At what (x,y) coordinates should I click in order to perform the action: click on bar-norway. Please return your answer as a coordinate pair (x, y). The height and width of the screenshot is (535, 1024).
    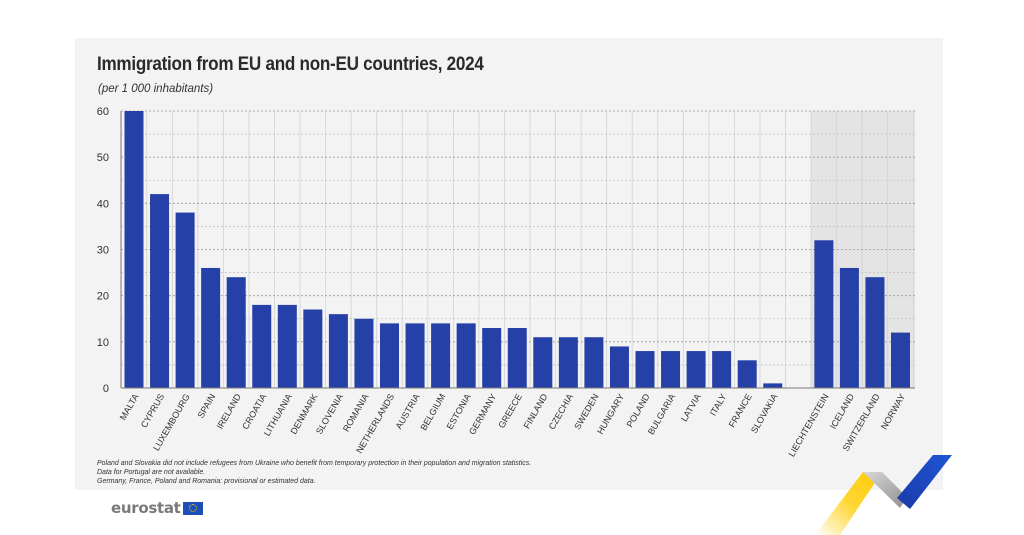
    Looking at the image, I should click on (900, 360).